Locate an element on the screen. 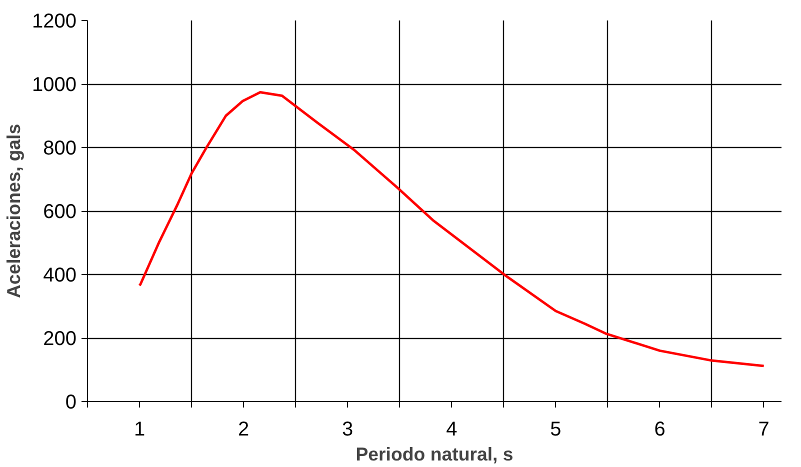 The image size is (801, 467). x-tick-label: 2 is located at coordinates (244, 429).